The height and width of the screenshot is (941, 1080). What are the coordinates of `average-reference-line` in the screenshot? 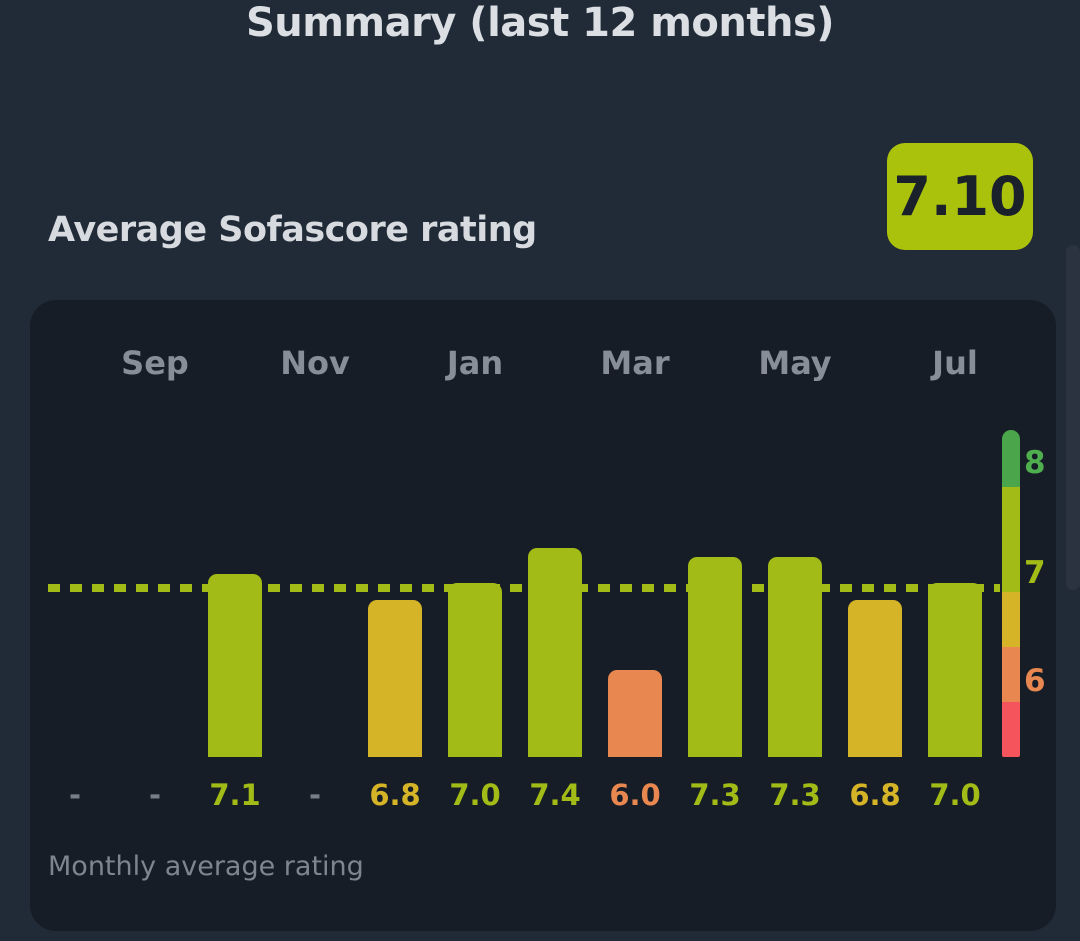 It's located at (524, 588).